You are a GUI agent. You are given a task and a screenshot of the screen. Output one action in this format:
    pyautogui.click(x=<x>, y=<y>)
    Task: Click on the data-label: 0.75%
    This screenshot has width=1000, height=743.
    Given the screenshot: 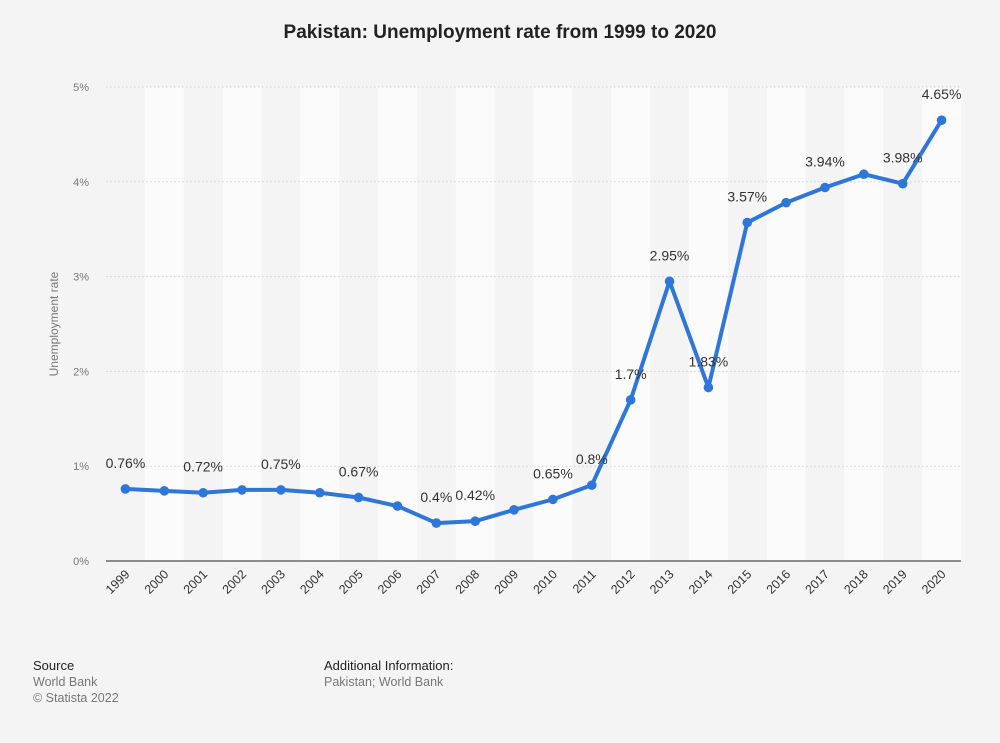 What is the action you would take?
    pyautogui.click(x=281, y=464)
    